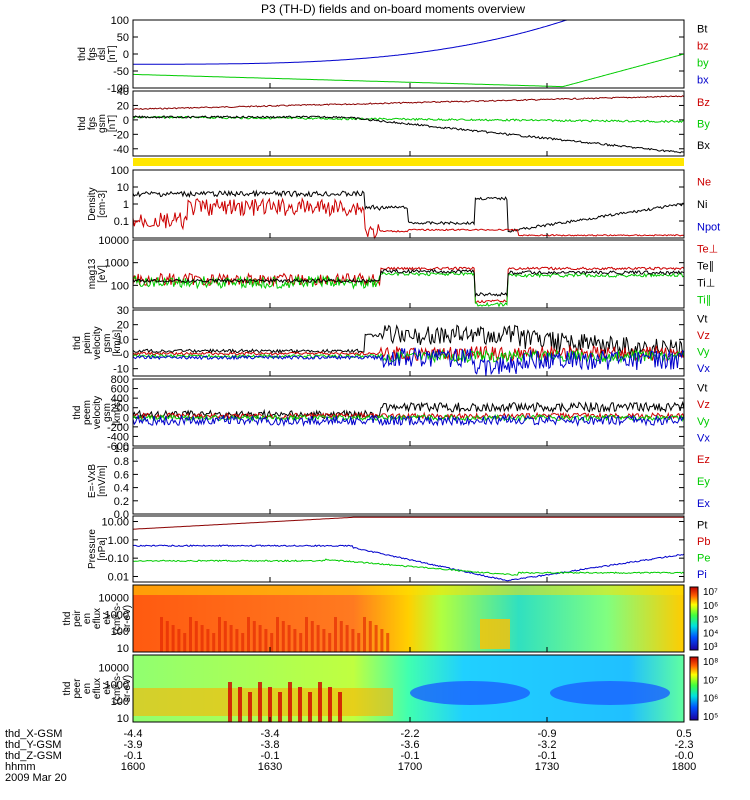  Describe the element at coordinates (409, 70) in the screenshot. I see `series-by` at that location.